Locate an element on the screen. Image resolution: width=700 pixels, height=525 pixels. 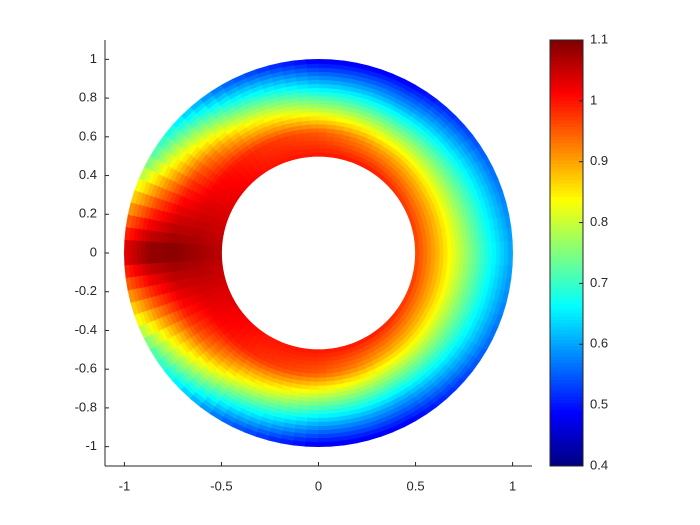
colorbar-tick-label: 0.5 is located at coordinates (599, 404).